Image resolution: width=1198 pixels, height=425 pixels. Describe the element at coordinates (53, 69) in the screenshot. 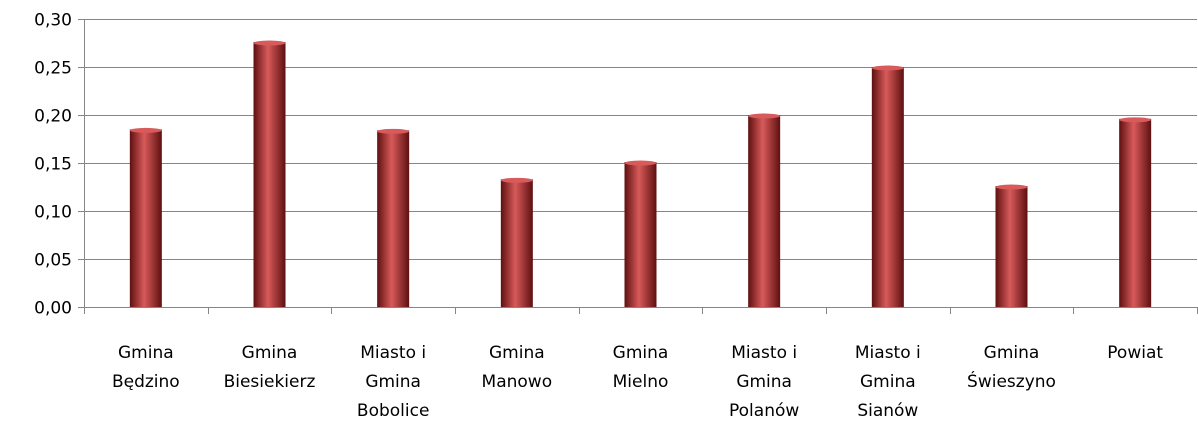

I see `y-tick-label: 0,25` at that location.